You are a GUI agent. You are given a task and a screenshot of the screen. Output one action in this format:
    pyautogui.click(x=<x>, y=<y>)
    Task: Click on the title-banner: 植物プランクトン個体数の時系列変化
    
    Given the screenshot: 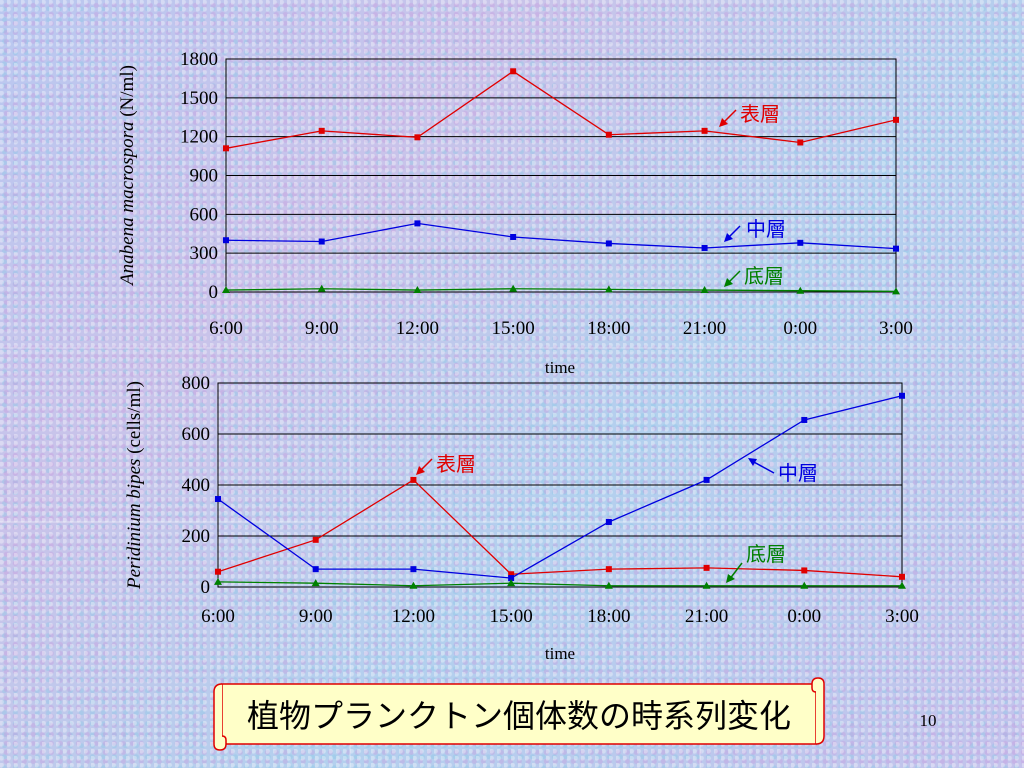 What is the action you would take?
    pyautogui.click(x=519, y=714)
    